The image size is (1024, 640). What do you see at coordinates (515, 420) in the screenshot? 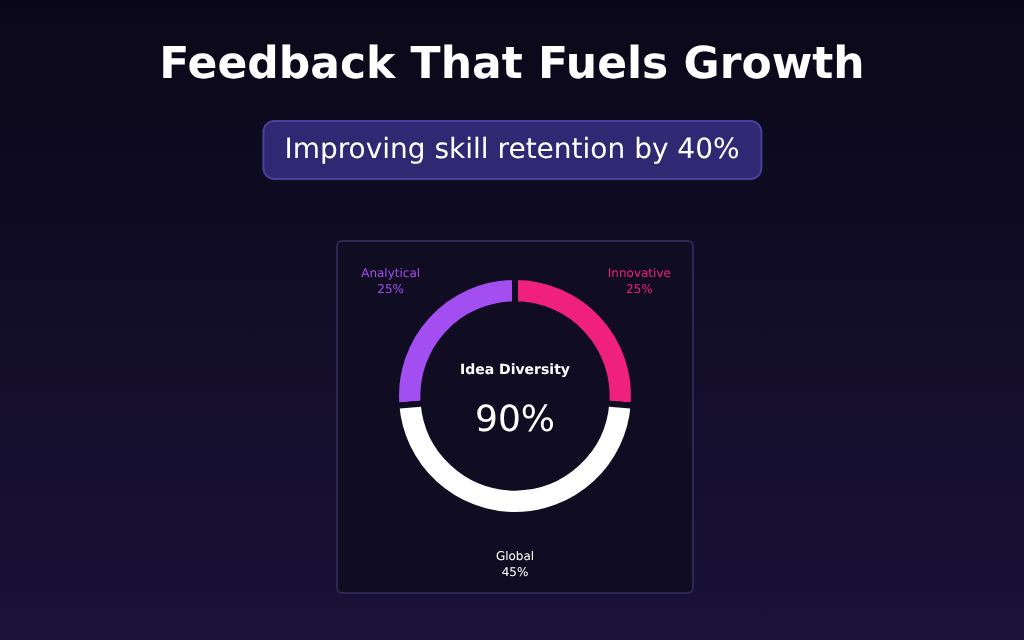
I see `text: 90%` at bounding box center [515, 420].